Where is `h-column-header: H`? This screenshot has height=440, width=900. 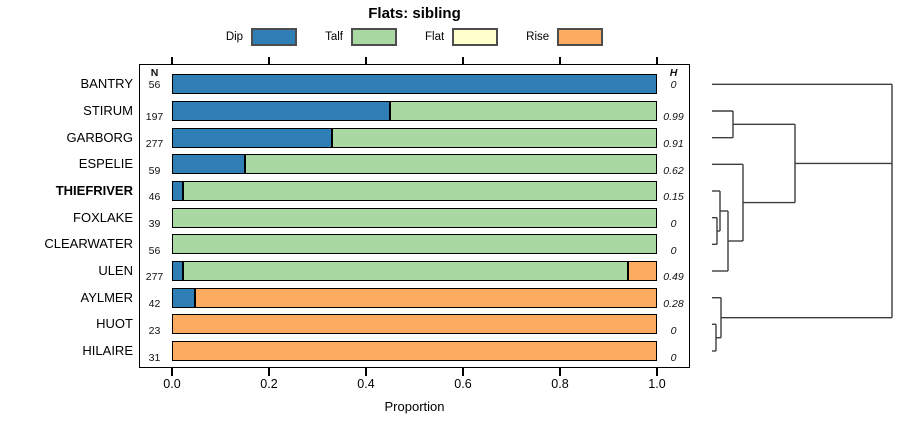 h-column-header: H is located at coordinates (673, 72).